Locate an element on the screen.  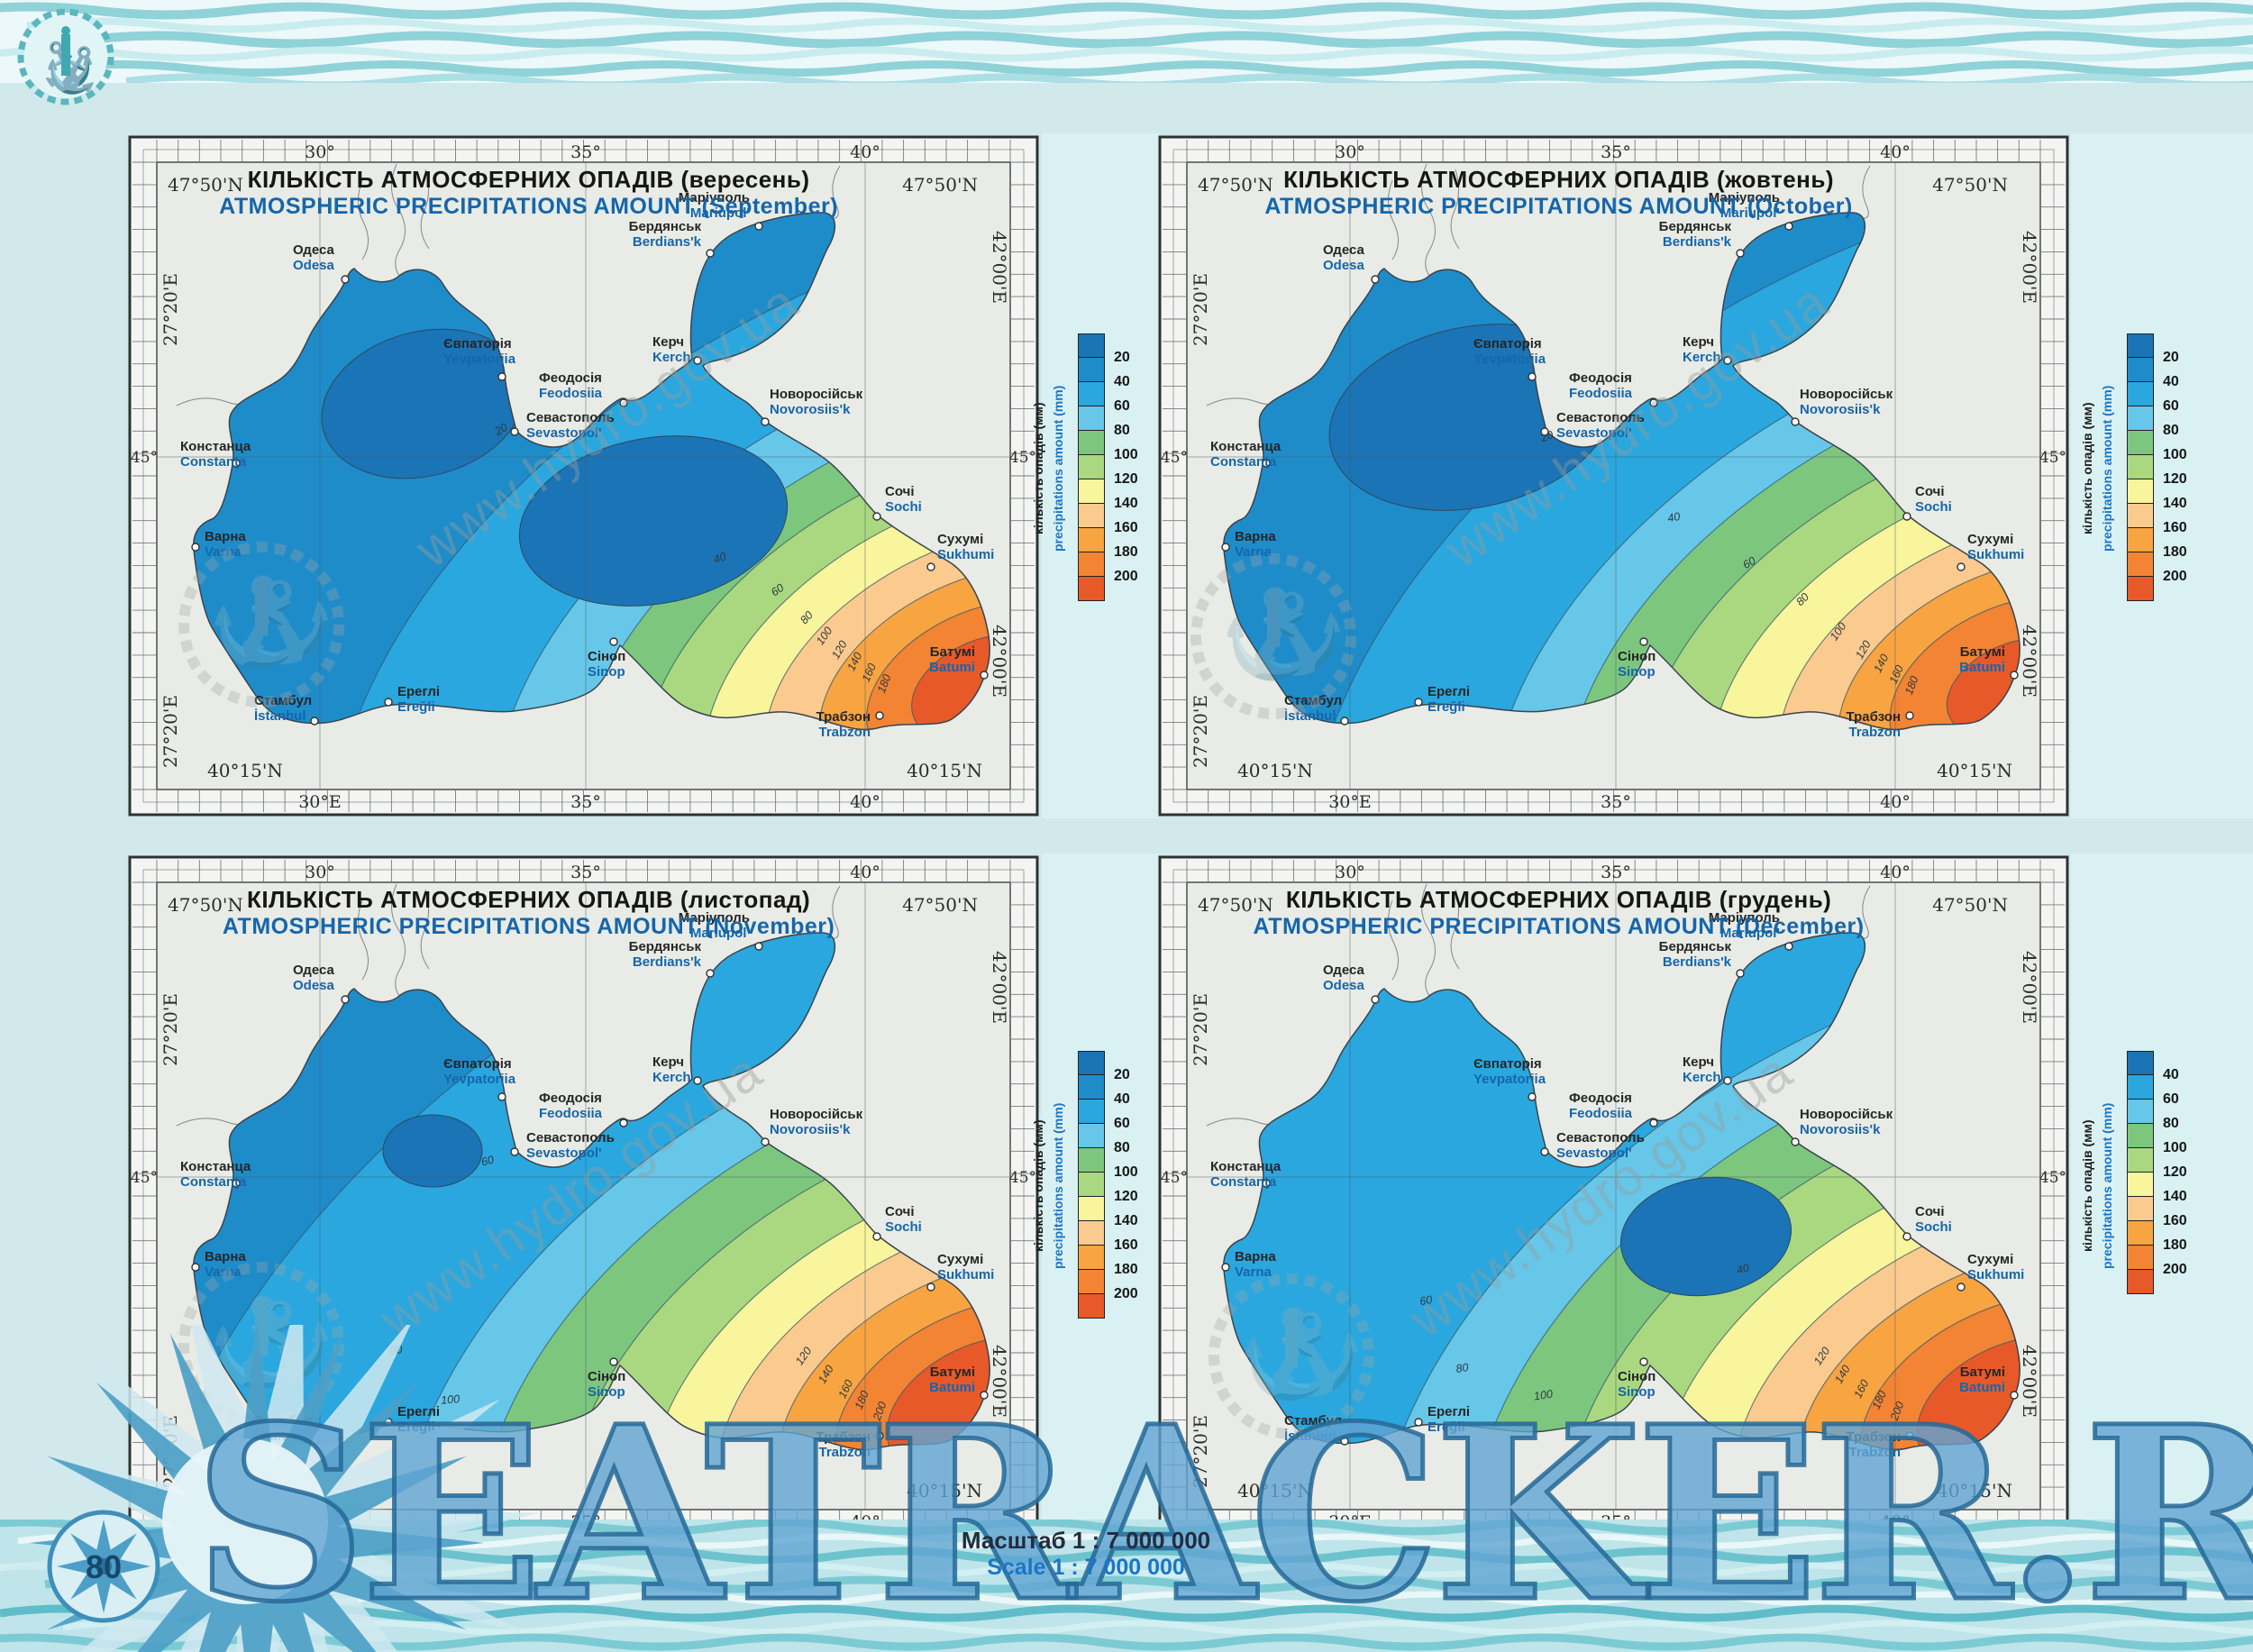
city-name-en: Sinop is located at coordinates (606, 672).